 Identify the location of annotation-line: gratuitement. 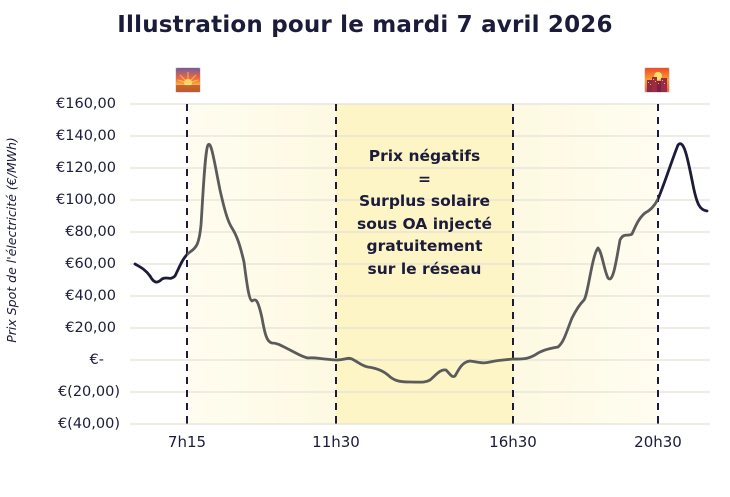
(424, 246).